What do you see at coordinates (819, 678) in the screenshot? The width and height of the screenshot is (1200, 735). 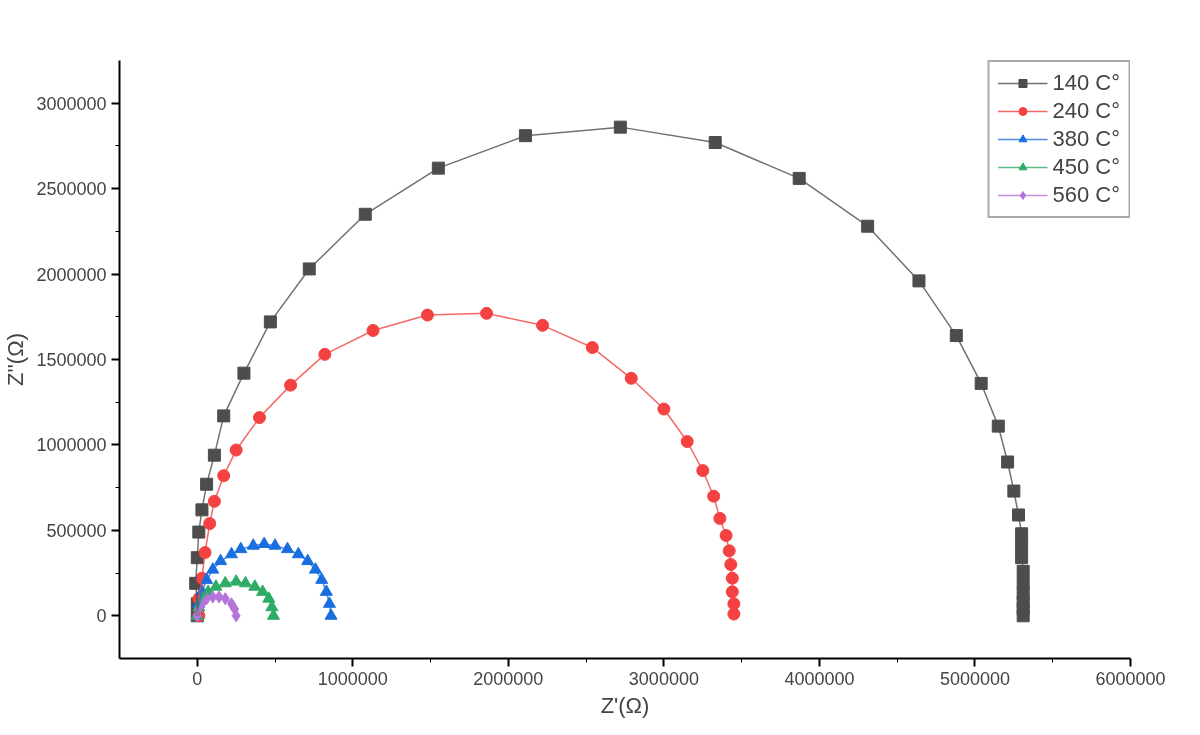 I see `x-tick-label: 4000000` at bounding box center [819, 678].